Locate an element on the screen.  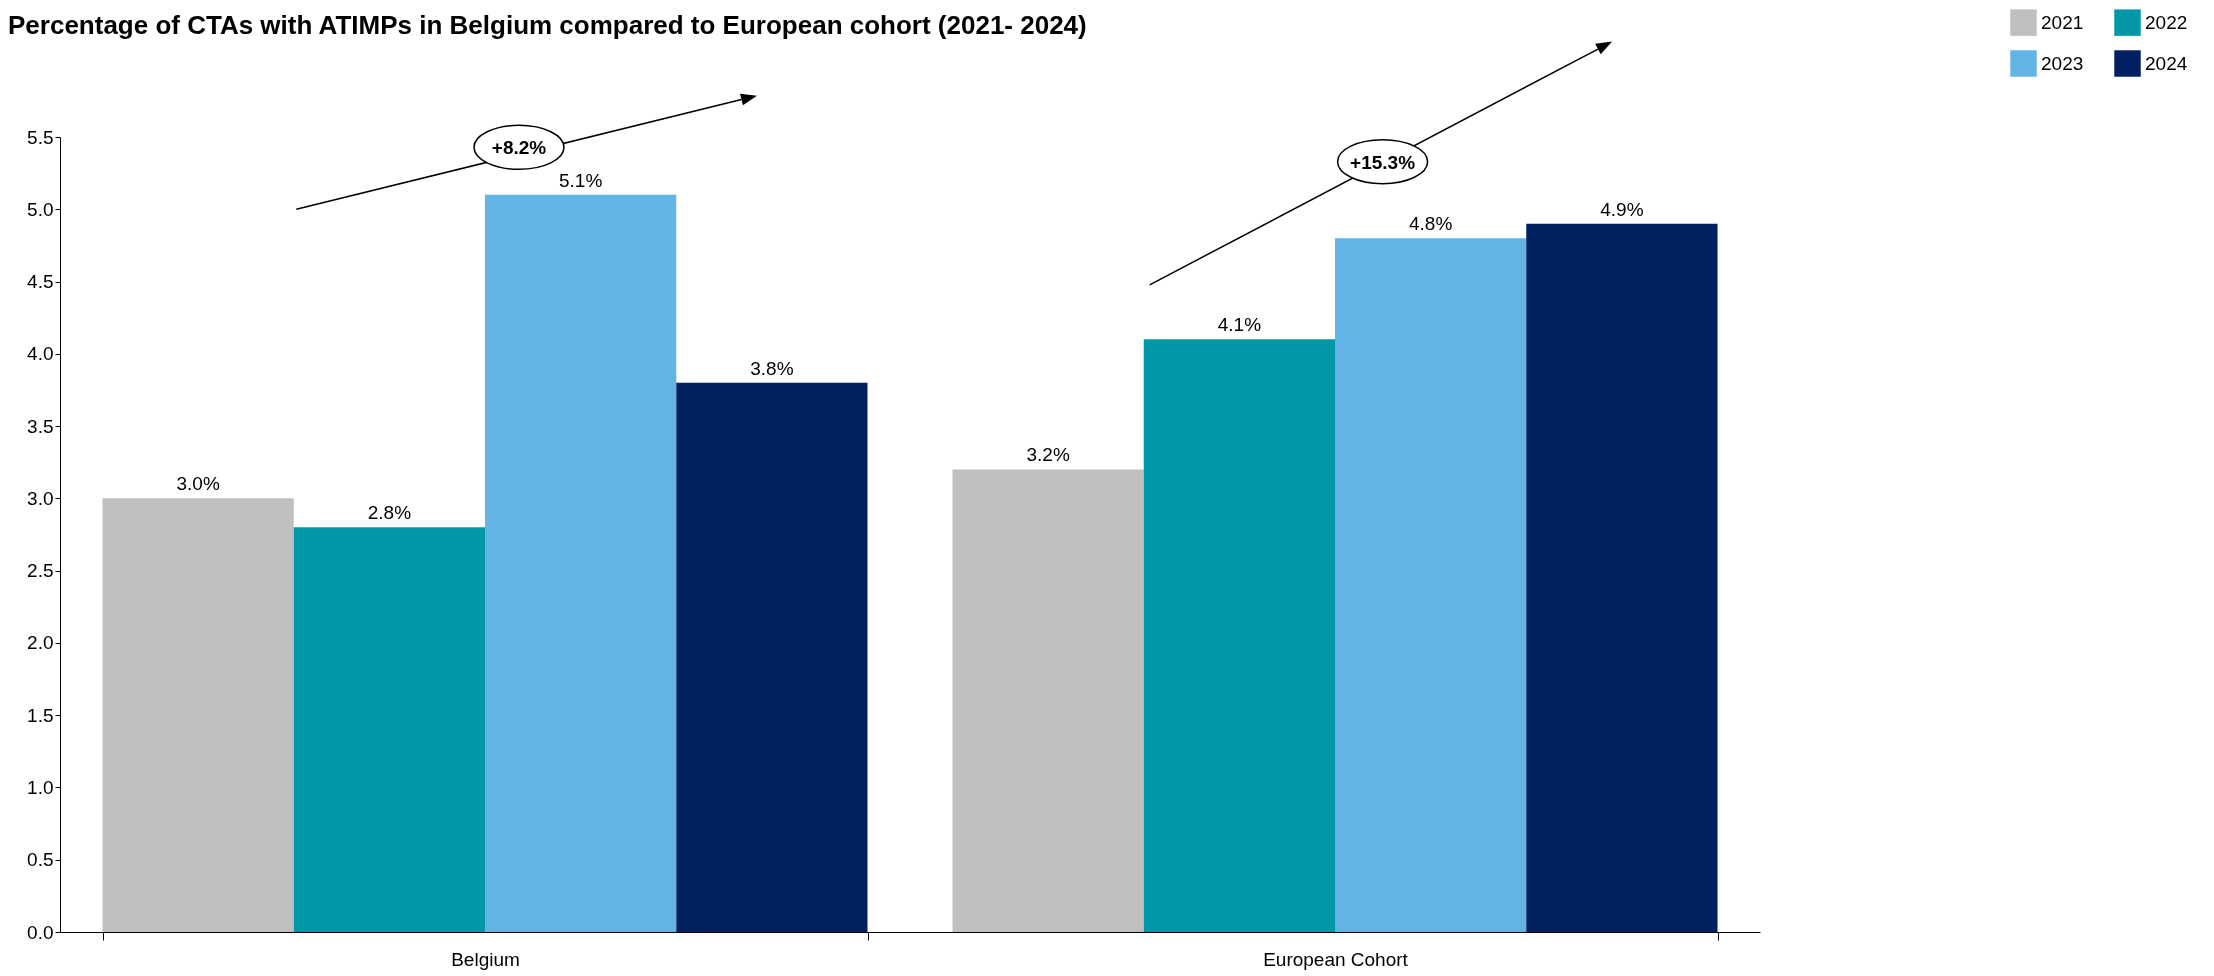
x-tick-label: European Cohort is located at coordinates (1336, 959).